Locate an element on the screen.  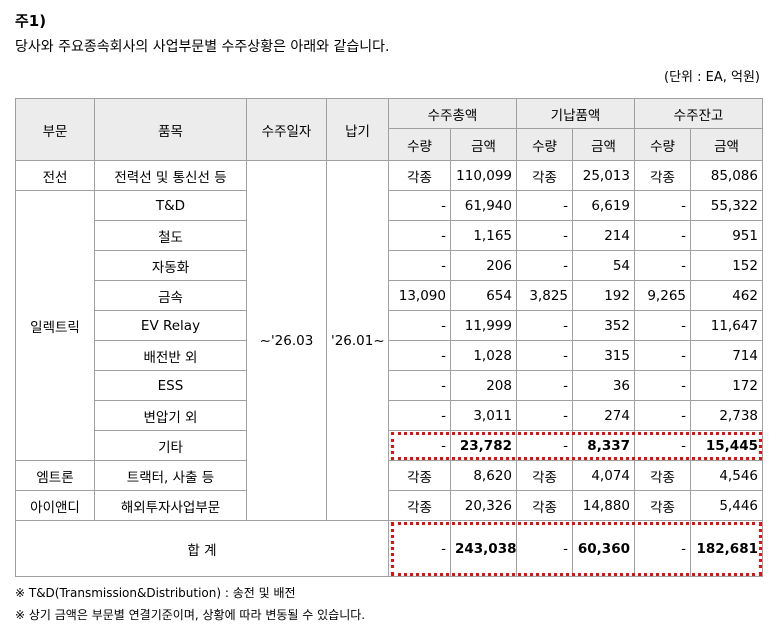
header-cell: 부문 is located at coordinates (55, 129).